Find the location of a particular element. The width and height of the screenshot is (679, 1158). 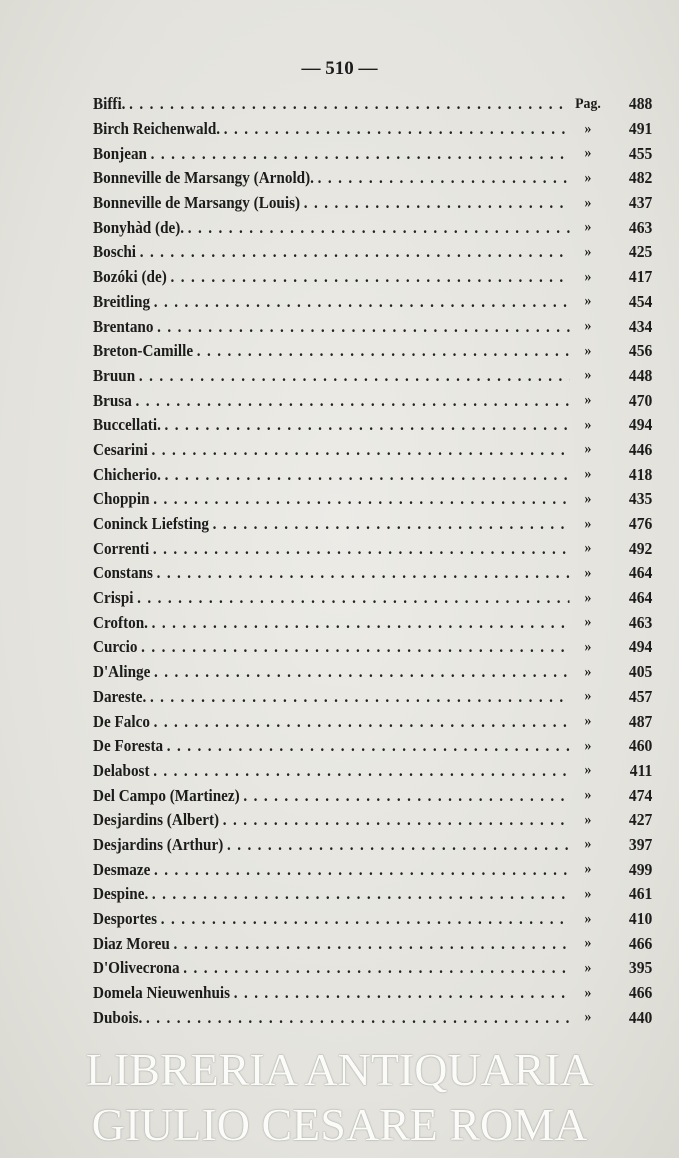

entry-page: 466 is located at coordinates (640, 993).